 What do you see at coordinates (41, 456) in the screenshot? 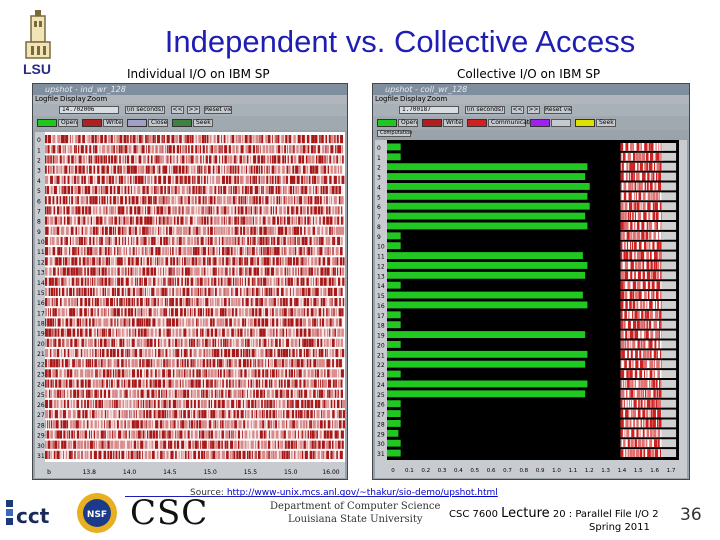
I see `rank-label: 31` at bounding box center [41, 456].